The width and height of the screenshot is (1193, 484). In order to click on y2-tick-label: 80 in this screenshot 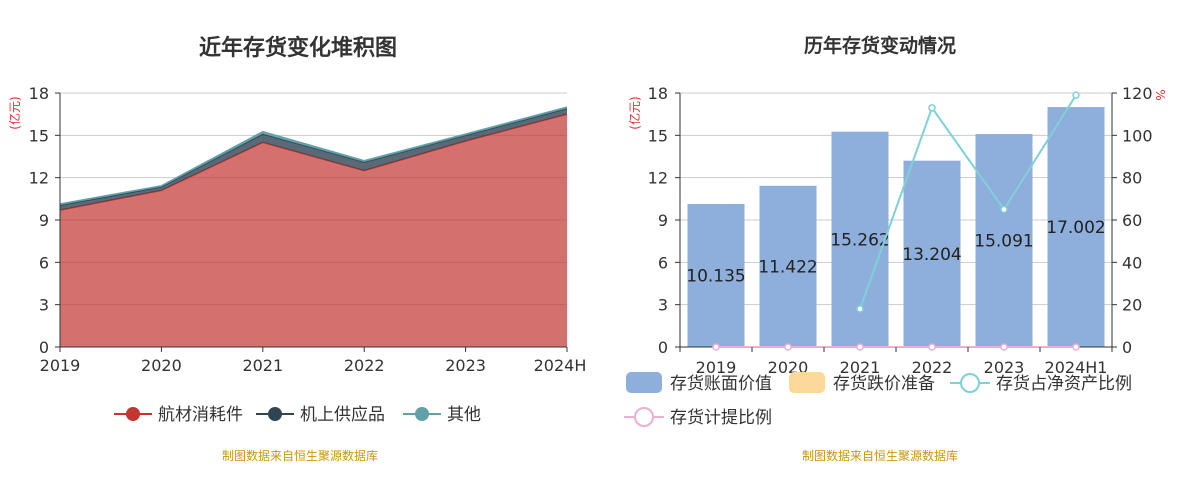, I will do `click(1132, 178)`.